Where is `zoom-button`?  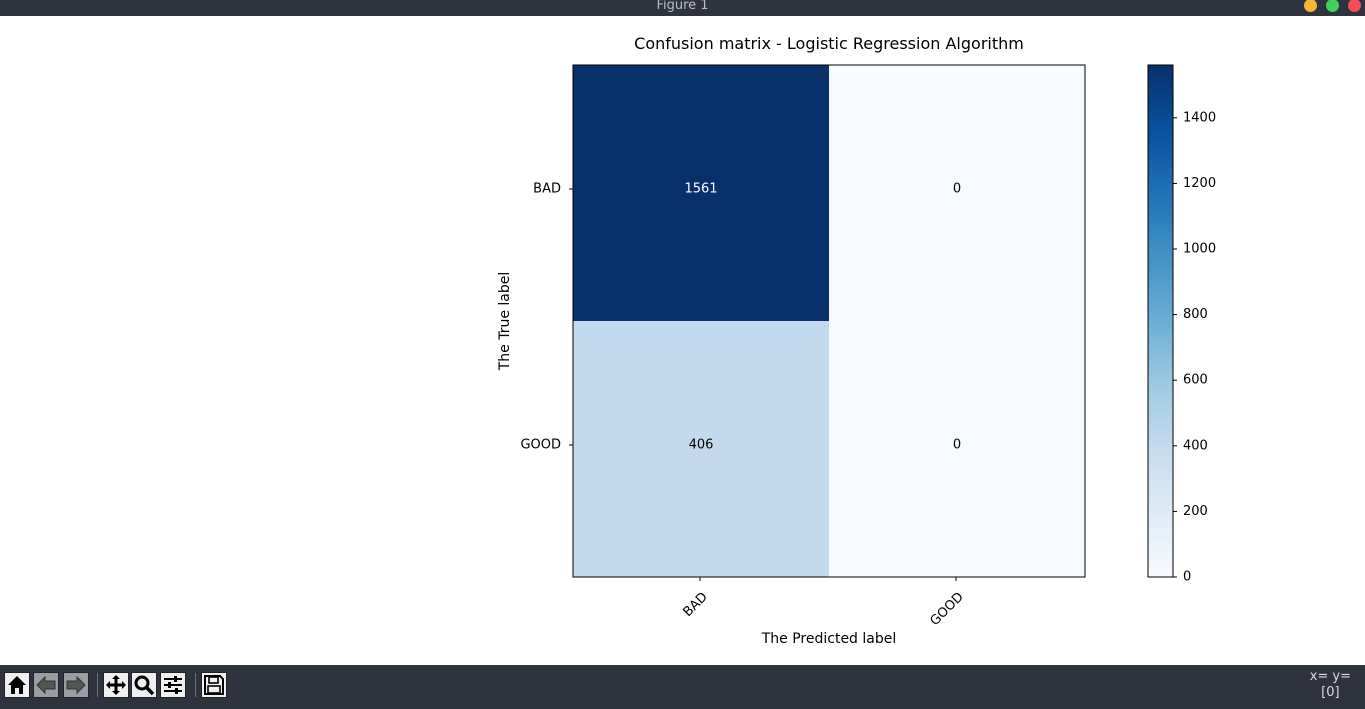
zoom-button is located at coordinates (144, 685).